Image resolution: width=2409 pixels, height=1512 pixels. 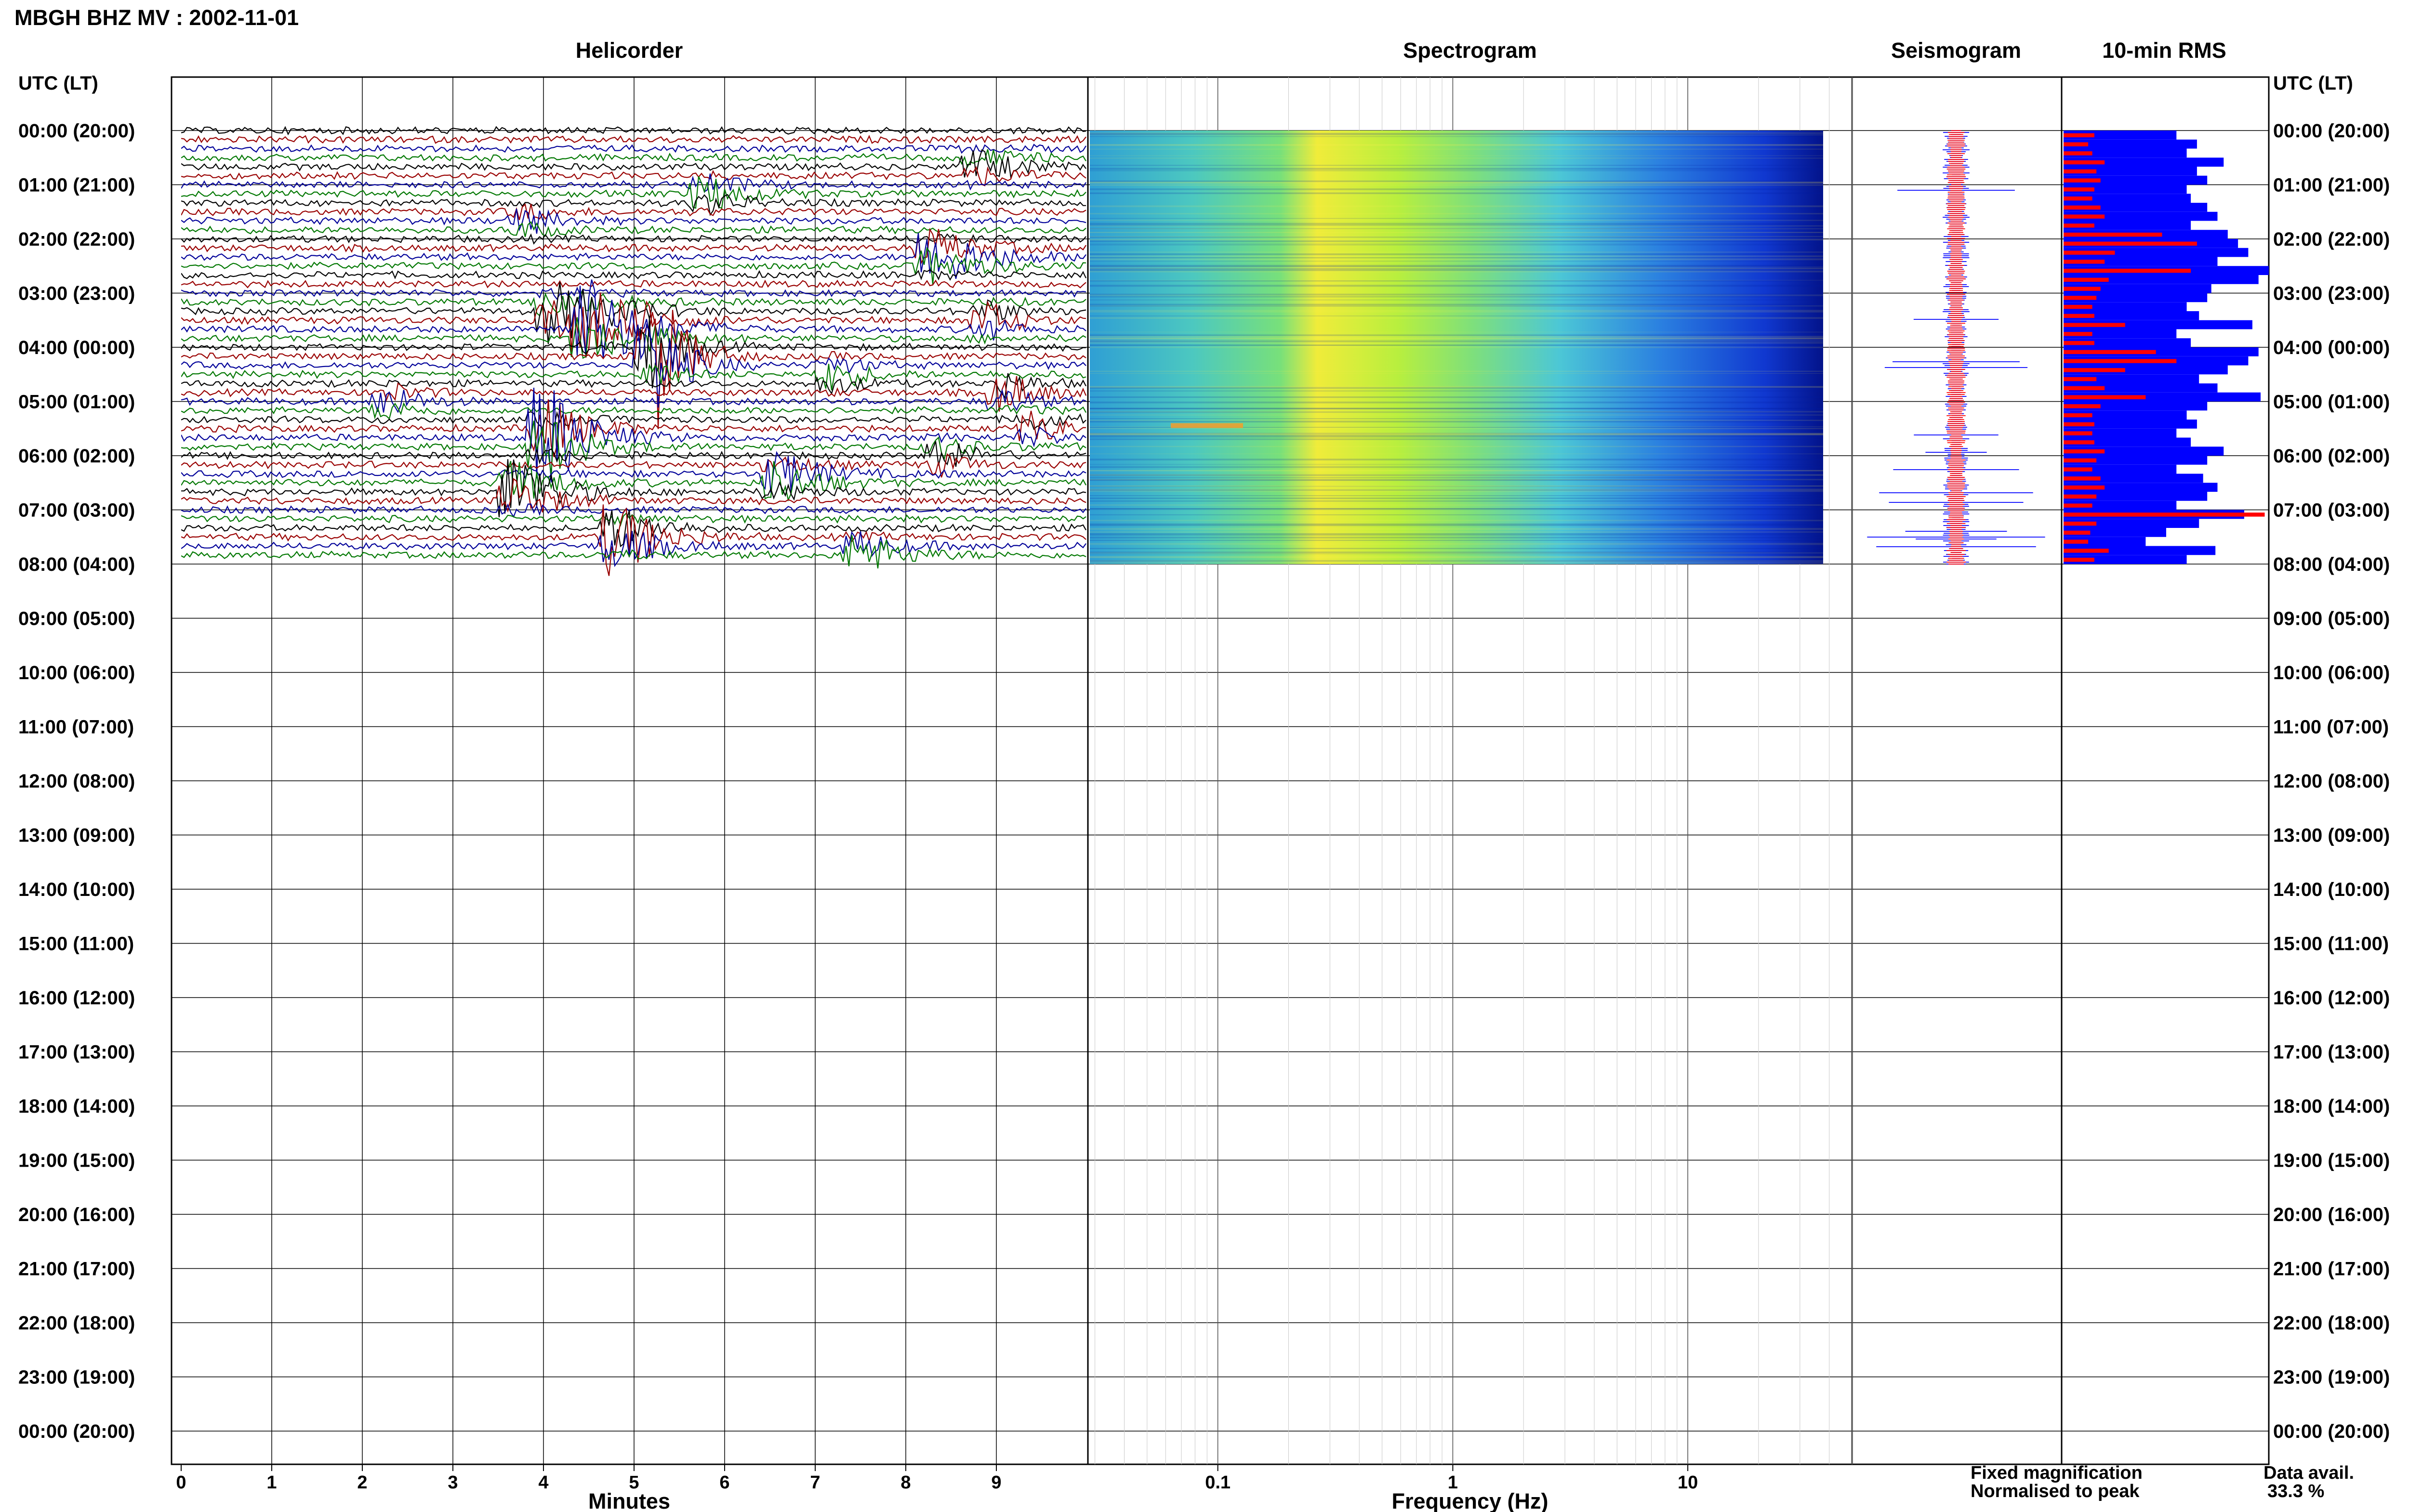 I want to click on time-tick-left: 03:00 (23:00), so click(x=76, y=293).